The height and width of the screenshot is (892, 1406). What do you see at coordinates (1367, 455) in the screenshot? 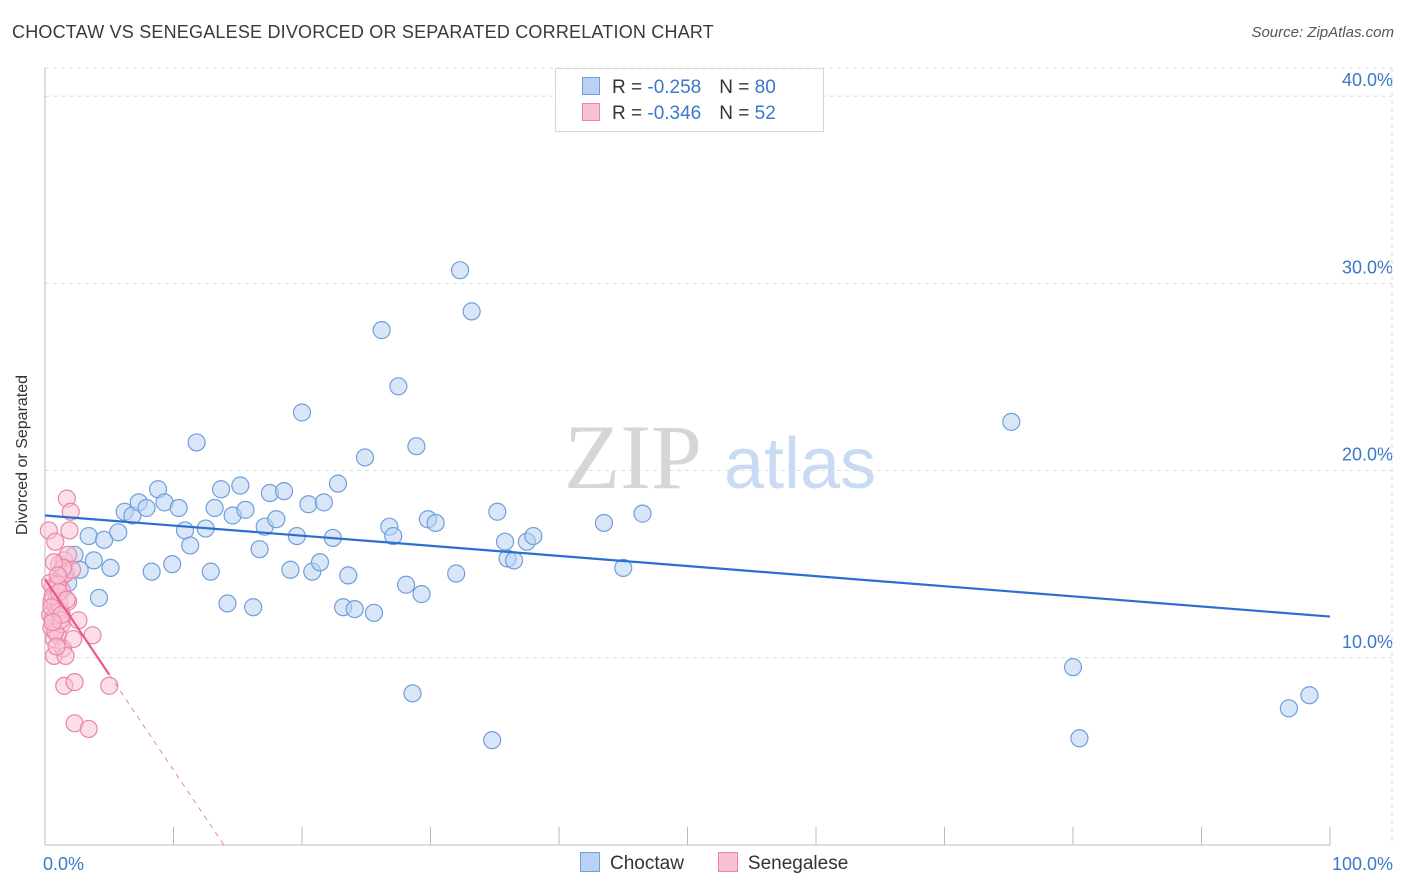
I see `y-tick-label: 20.0%` at bounding box center [1367, 455].